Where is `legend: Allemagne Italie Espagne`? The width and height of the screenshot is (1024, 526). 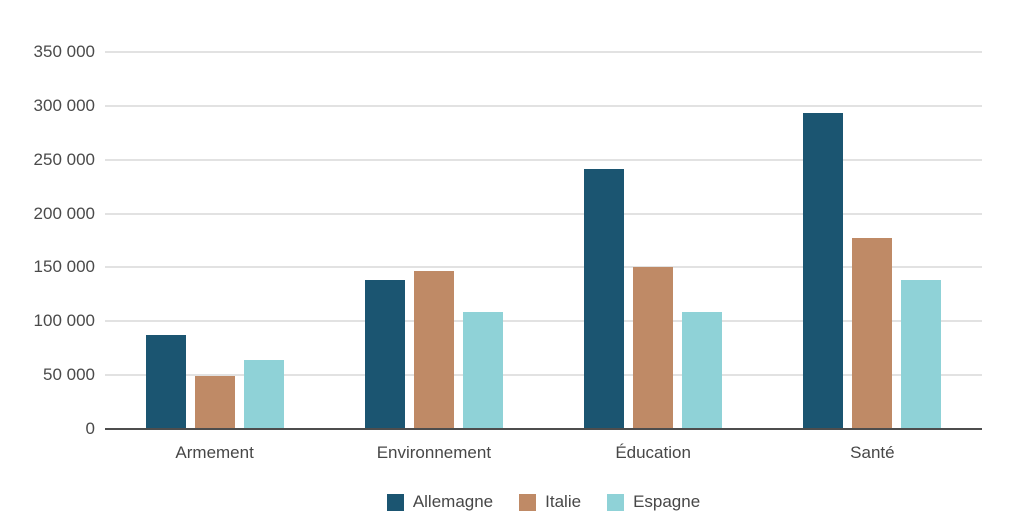 legend: Allemagne Italie Espagne is located at coordinates (543, 502).